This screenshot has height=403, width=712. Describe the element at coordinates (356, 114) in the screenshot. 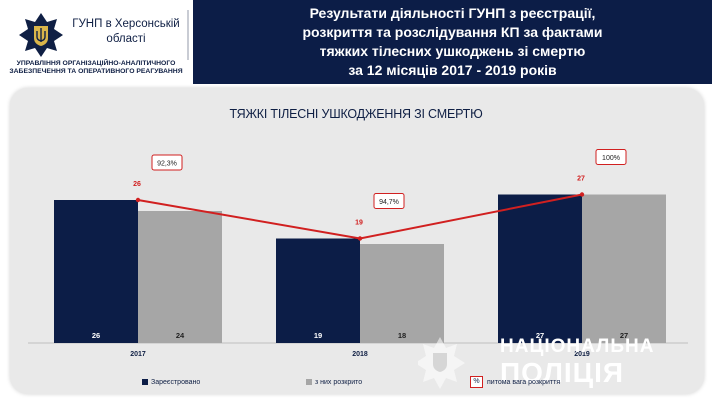

I see `chart-title: ТЯЖКІ ТІЛЕСНІ УШКОДЖЕННЯ ЗІ СМЕРТЮ` at that location.